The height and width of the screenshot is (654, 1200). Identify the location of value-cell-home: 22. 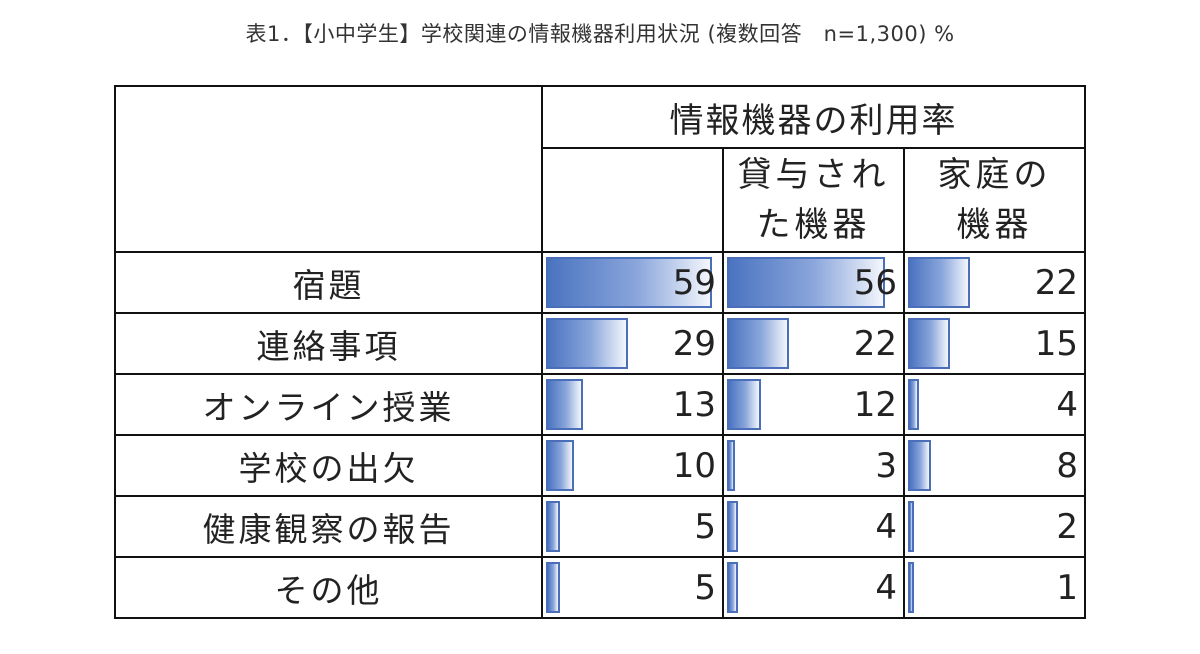
(994, 282).